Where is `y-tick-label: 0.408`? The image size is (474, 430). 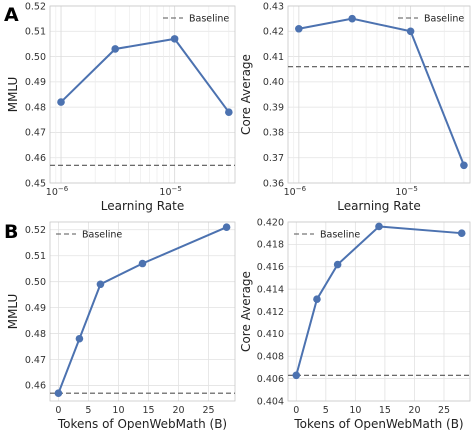
y-tick-label: 0.408 is located at coordinates (270, 357).